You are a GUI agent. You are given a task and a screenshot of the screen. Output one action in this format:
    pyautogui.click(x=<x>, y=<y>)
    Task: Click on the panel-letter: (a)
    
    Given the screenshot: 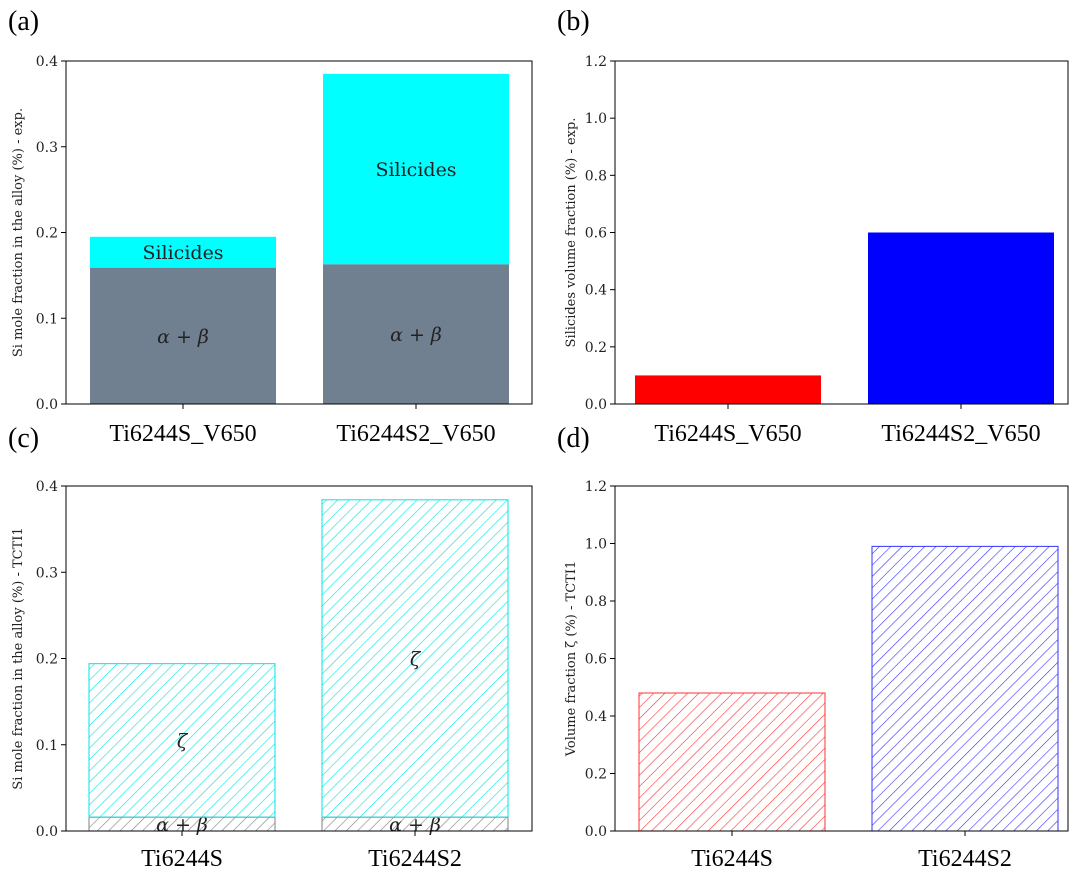 What is the action you would take?
    pyautogui.click(x=23, y=21)
    